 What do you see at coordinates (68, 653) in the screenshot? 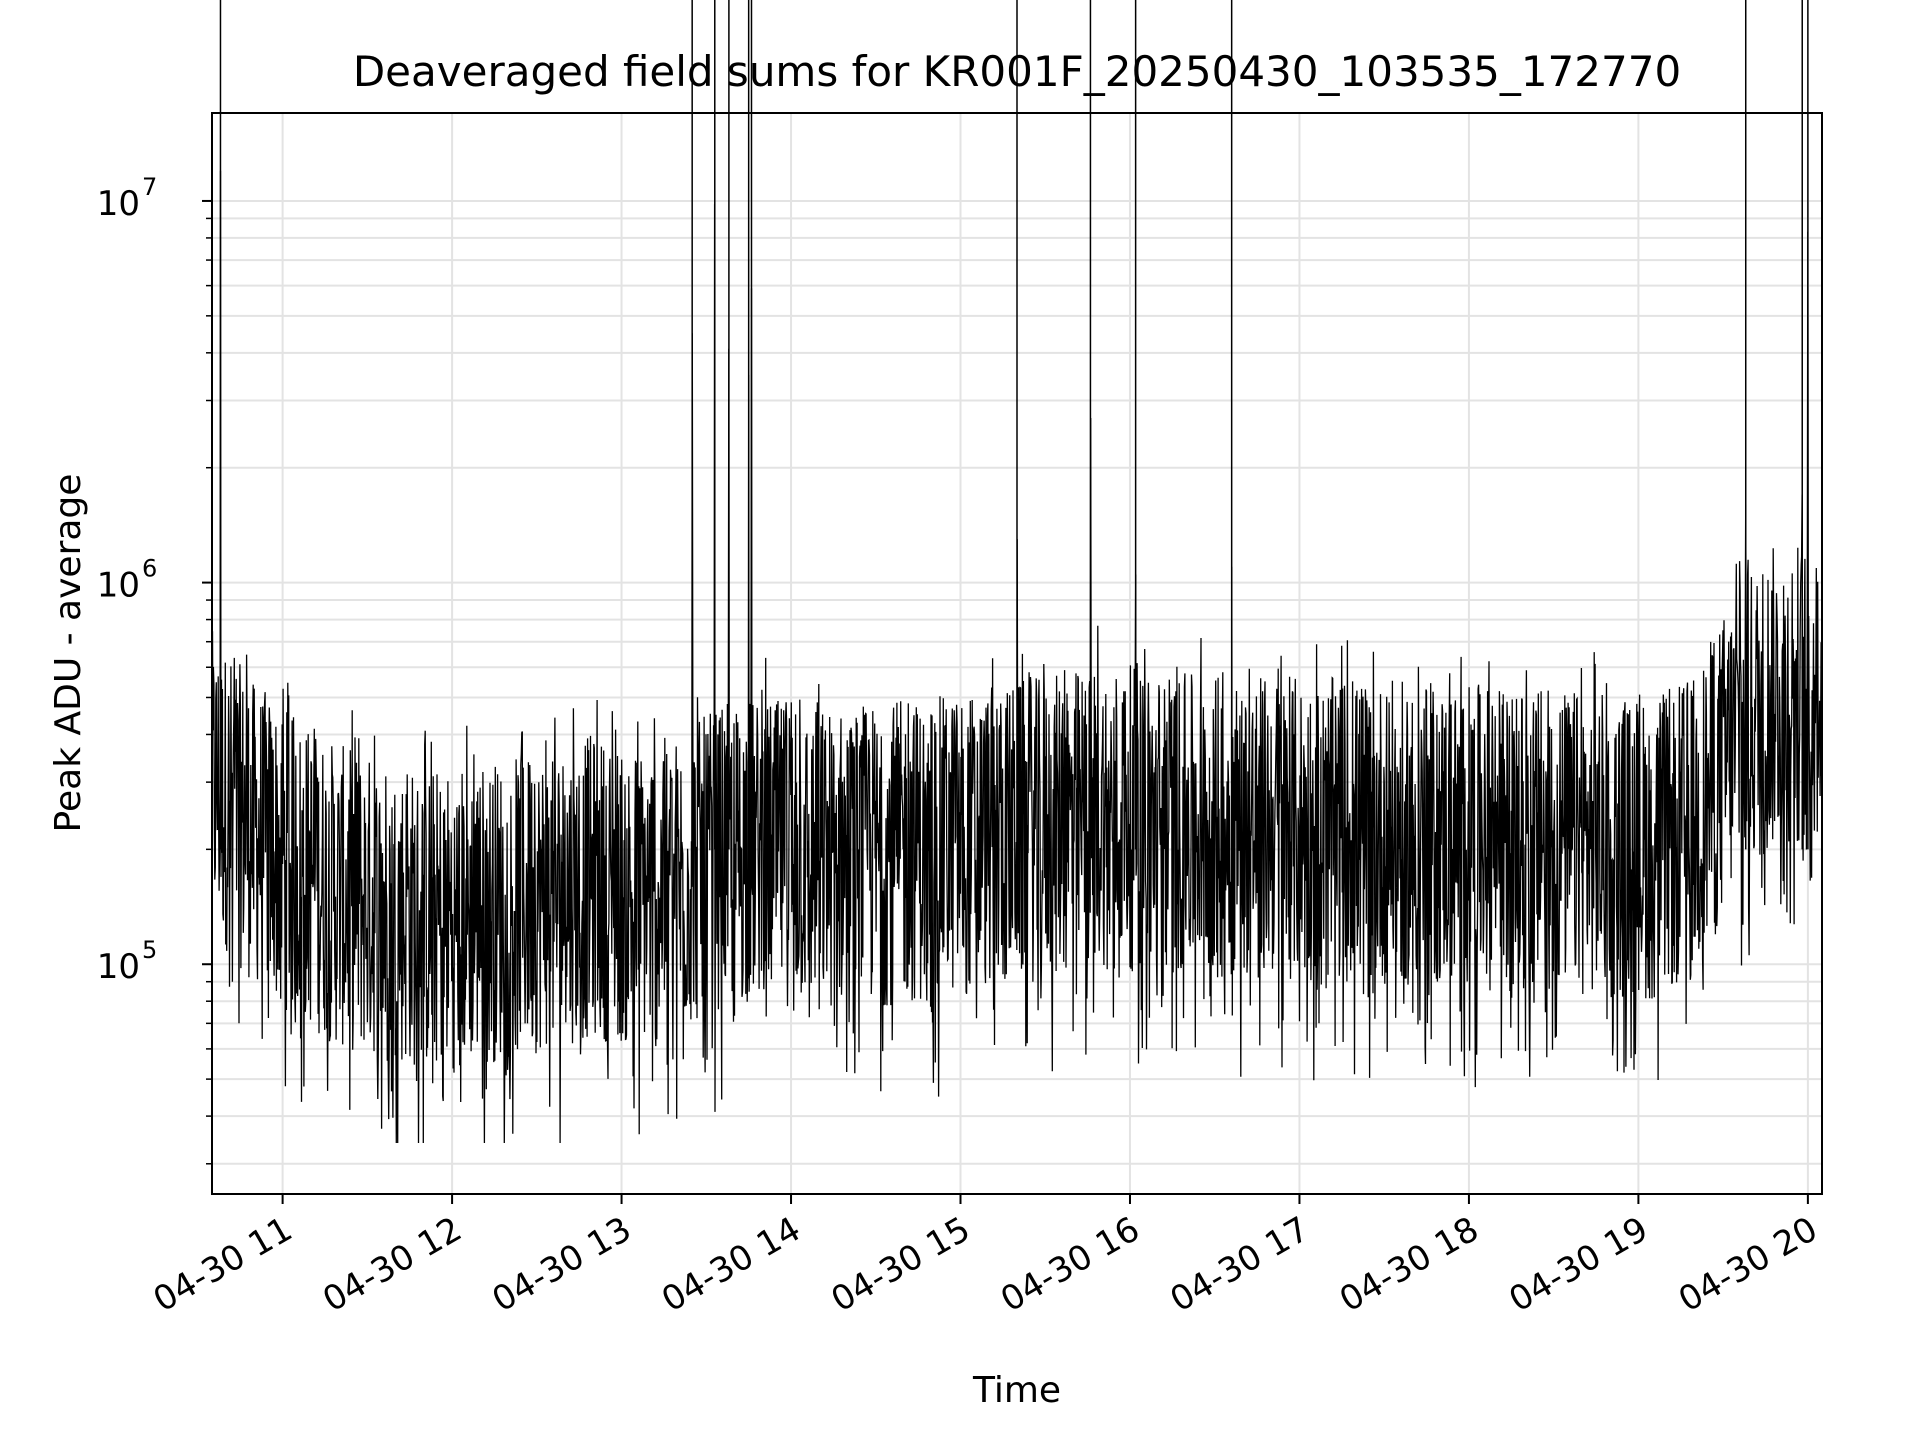
I see `y-axis-label: Peak ADU - average` at bounding box center [68, 653].